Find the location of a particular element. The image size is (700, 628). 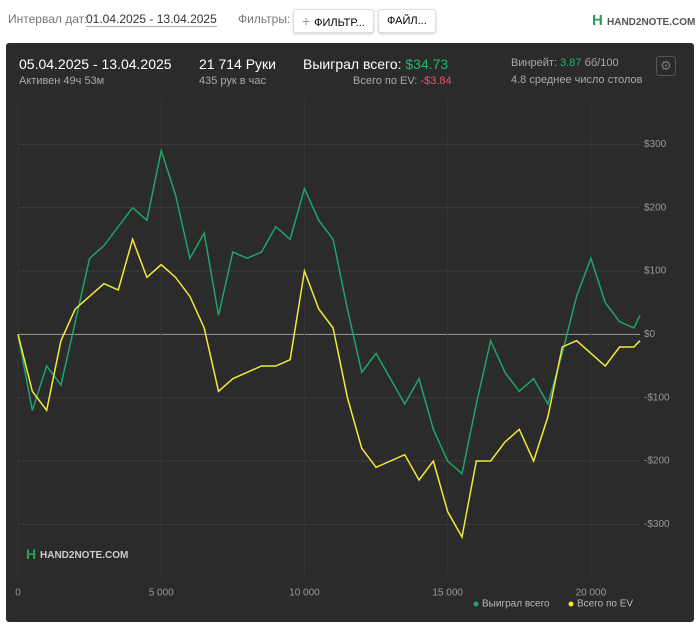

filters-label: Фильтры: is located at coordinates (264, 19).